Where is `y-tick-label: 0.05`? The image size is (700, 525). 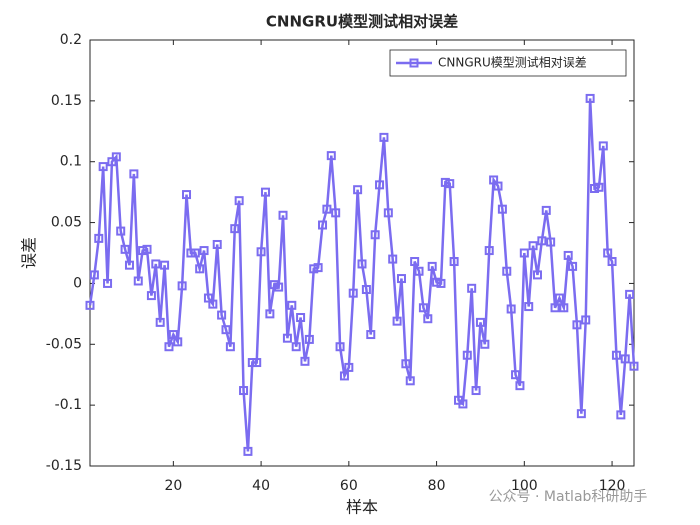 y-tick-label: 0.05 is located at coordinates (66, 223).